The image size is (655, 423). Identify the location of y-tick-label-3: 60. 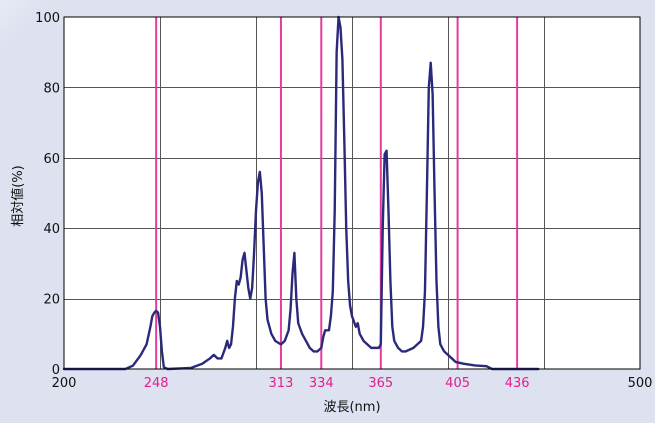
(51, 159).